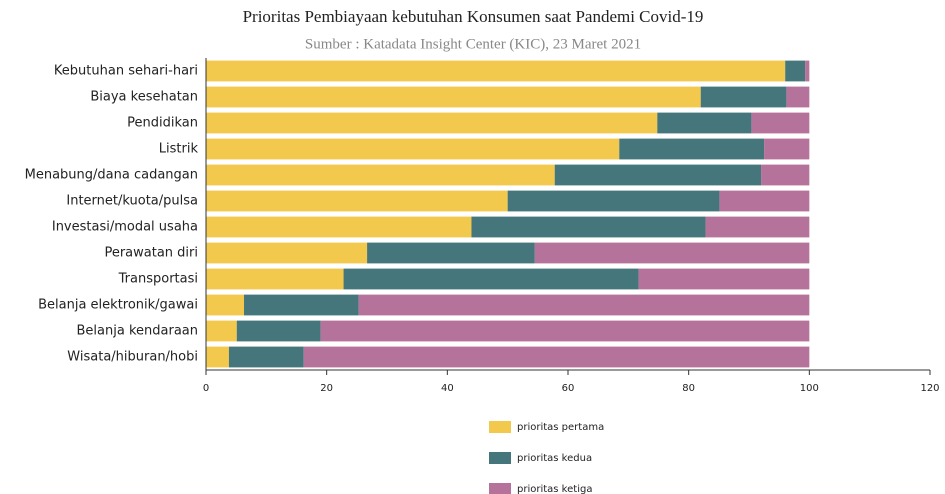 Image resolution: width=945 pixels, height=494 pixels. What do you see at coordinates (809, 388) in the screenshot?
I see `x-tick-label: 100` at bounding box center [809, 388].